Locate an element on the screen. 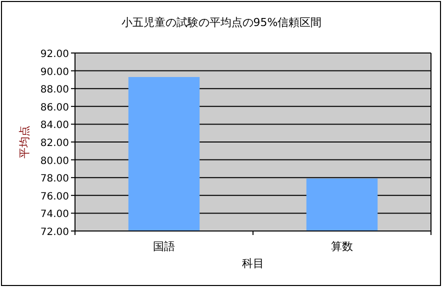 Image resolution: width=443 pixels, height=288 pixels. ytick: 88.00 is located at coordinates (54, 90).